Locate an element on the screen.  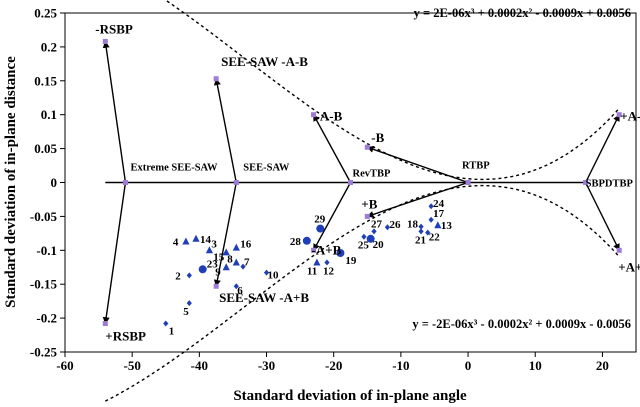
y-tick-label: -0.2 is located at coordinates (46, 318).